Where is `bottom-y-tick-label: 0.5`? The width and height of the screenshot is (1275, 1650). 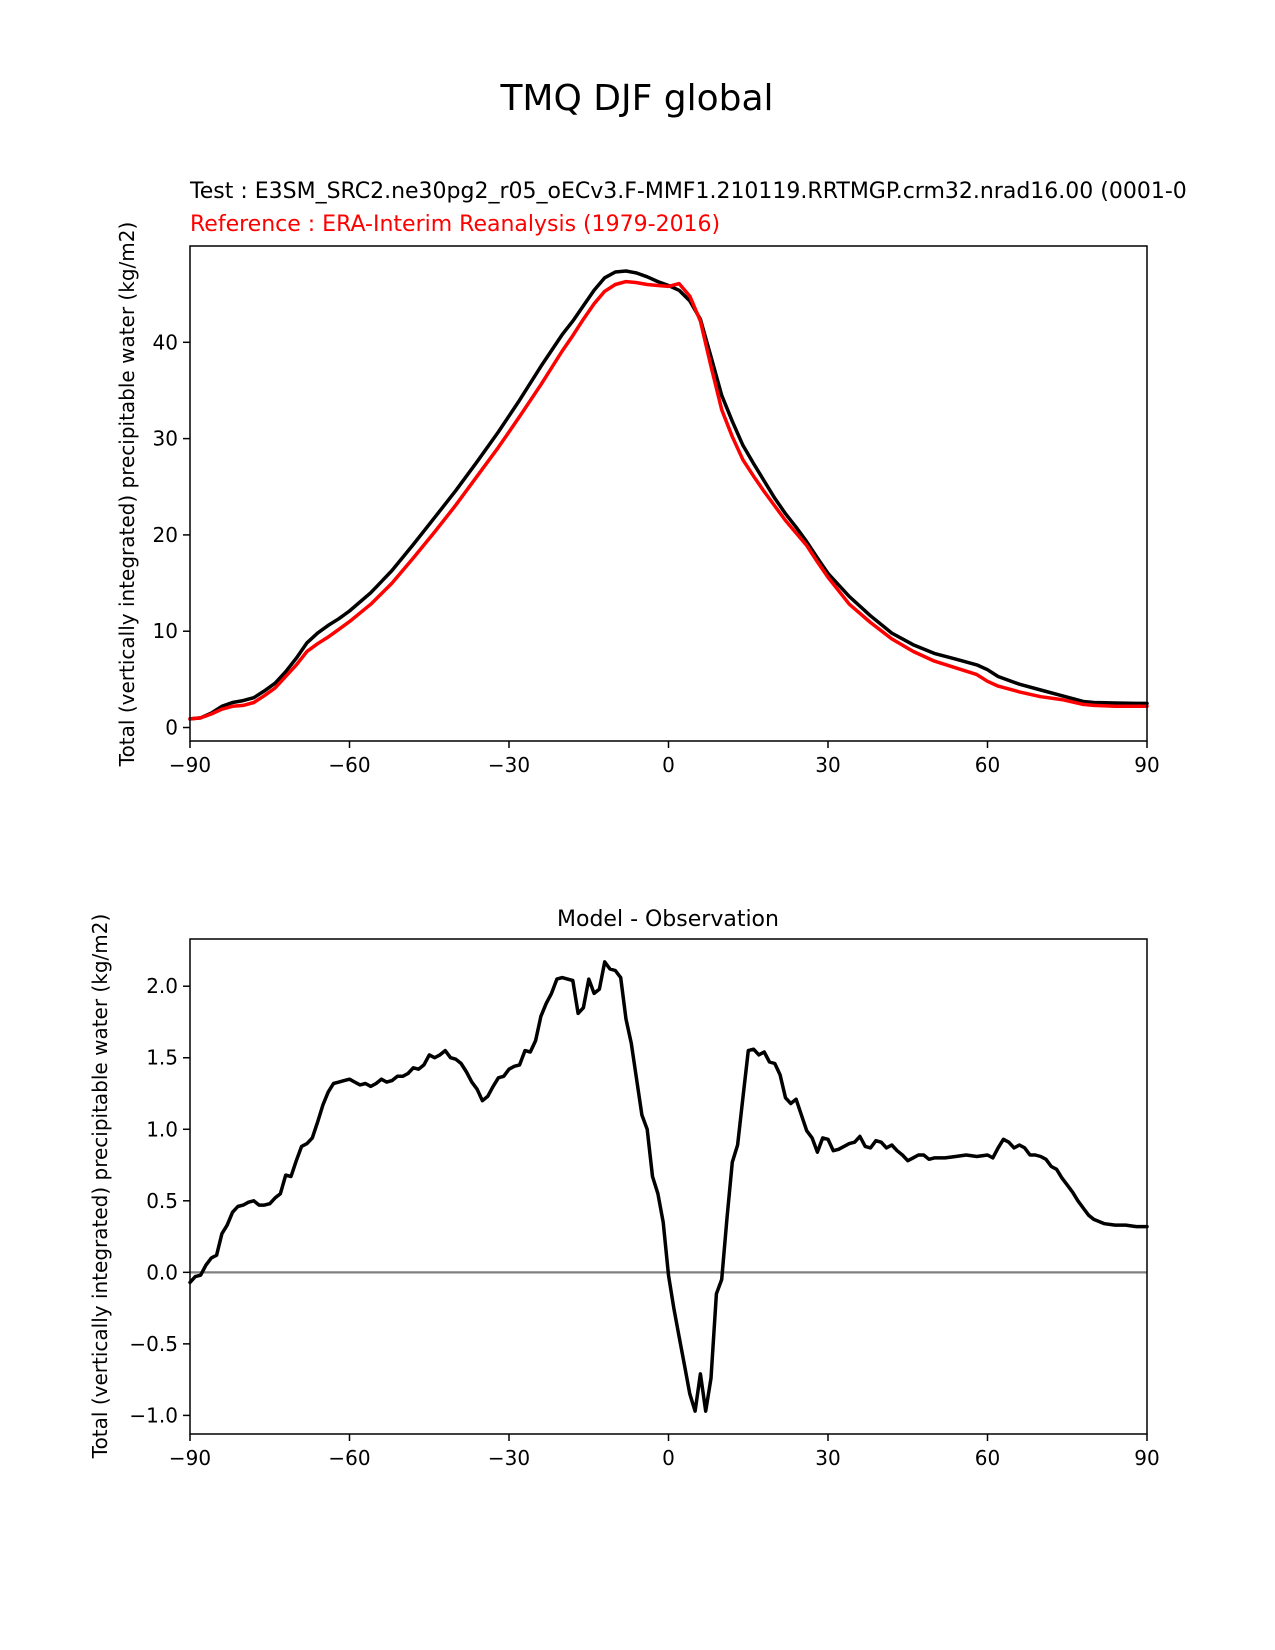
bottom-y-tick-label: 0.5 is located at coordinates (162, 1201).